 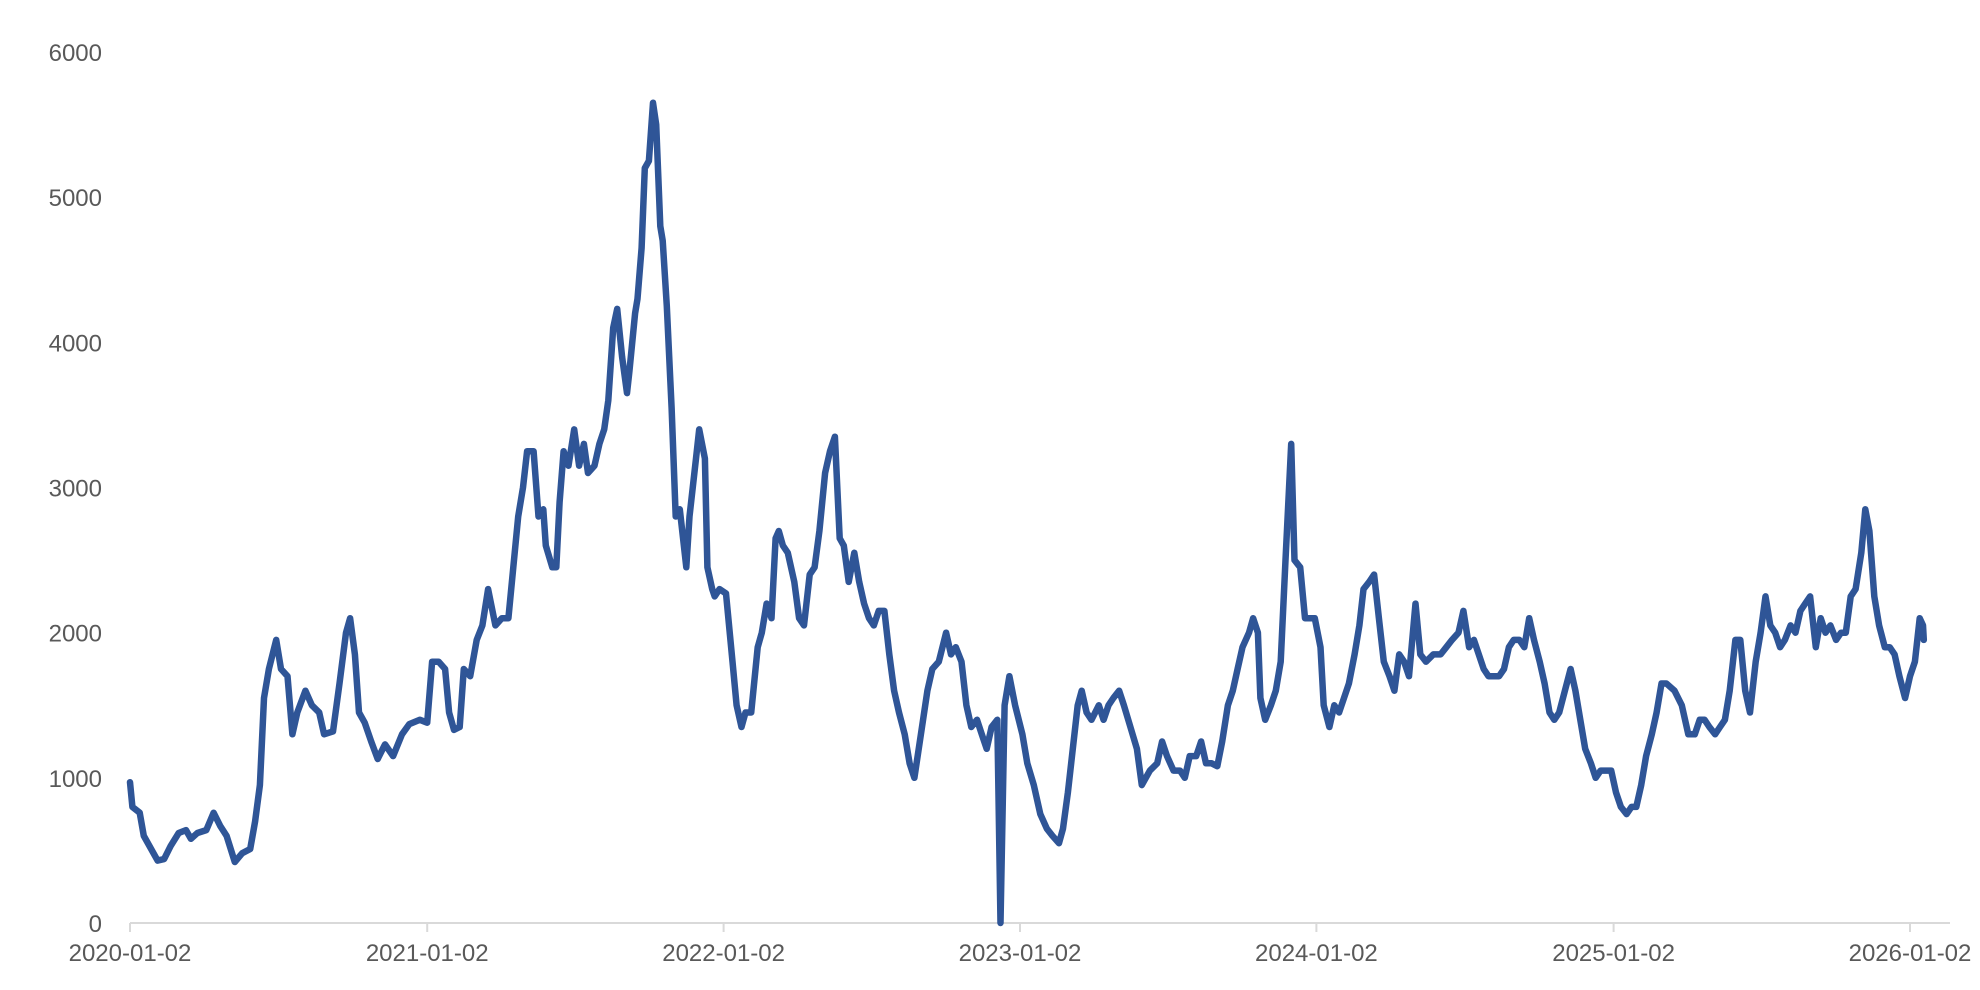 What do you see at coordinates (1613, 953) in the screenshot?
I see `x-tick-label: 2025-01-02` at bounding box center [1613, 953].